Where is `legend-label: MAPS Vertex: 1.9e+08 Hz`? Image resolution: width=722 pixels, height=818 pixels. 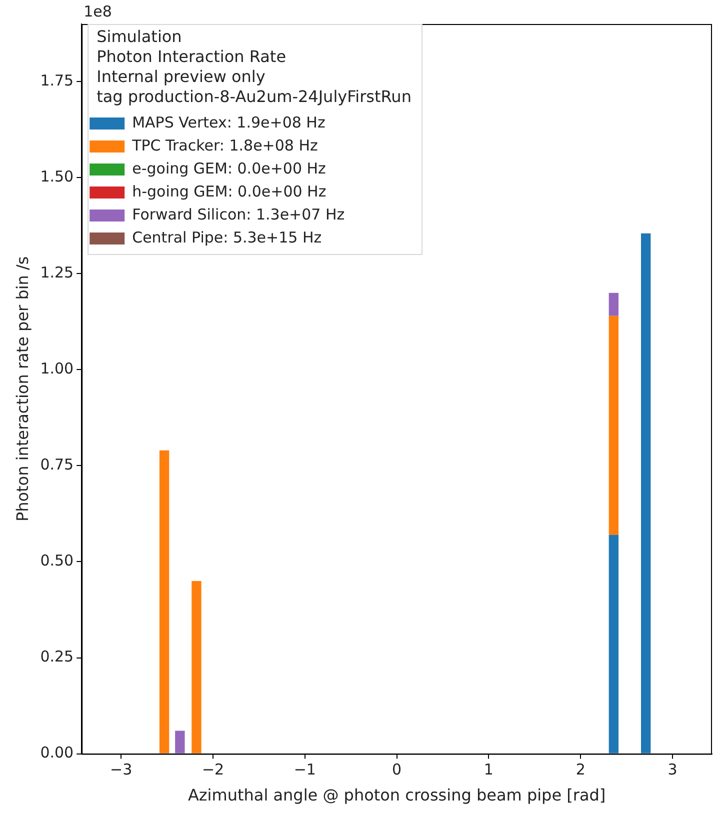
legend-label: MAPS Vertex: 1.9e+08 Hz is located at coordinates (229, 122).